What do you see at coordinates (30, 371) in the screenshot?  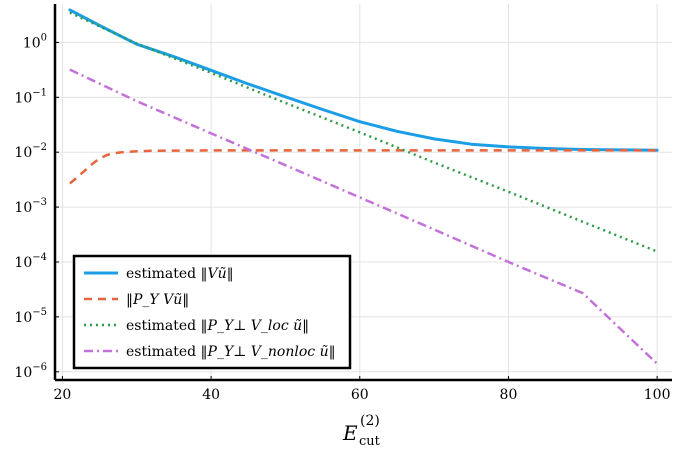 I see `y-tick-label: 10⁻⁶` at bounding box center [30, 371].